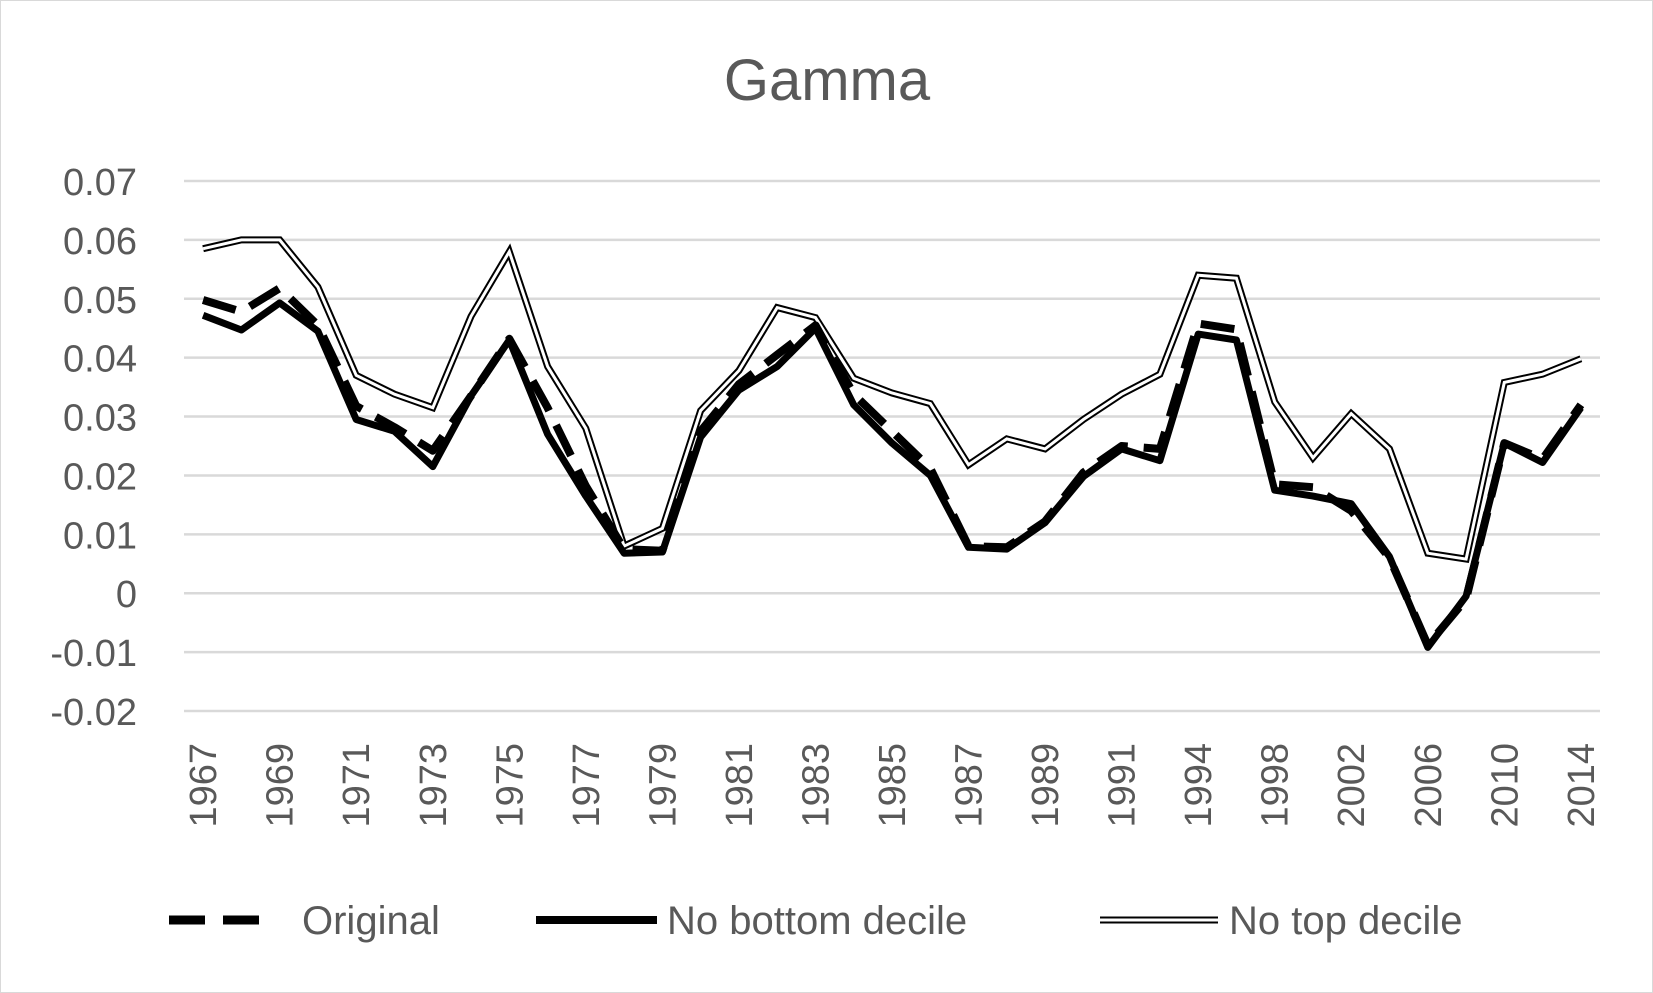 This screenshot has width=1653, height=993. What do you see at coordinates (1505, 785) in the screenshot?
I see `x-tick-label: 2010` at bounding box center [1505, 785].